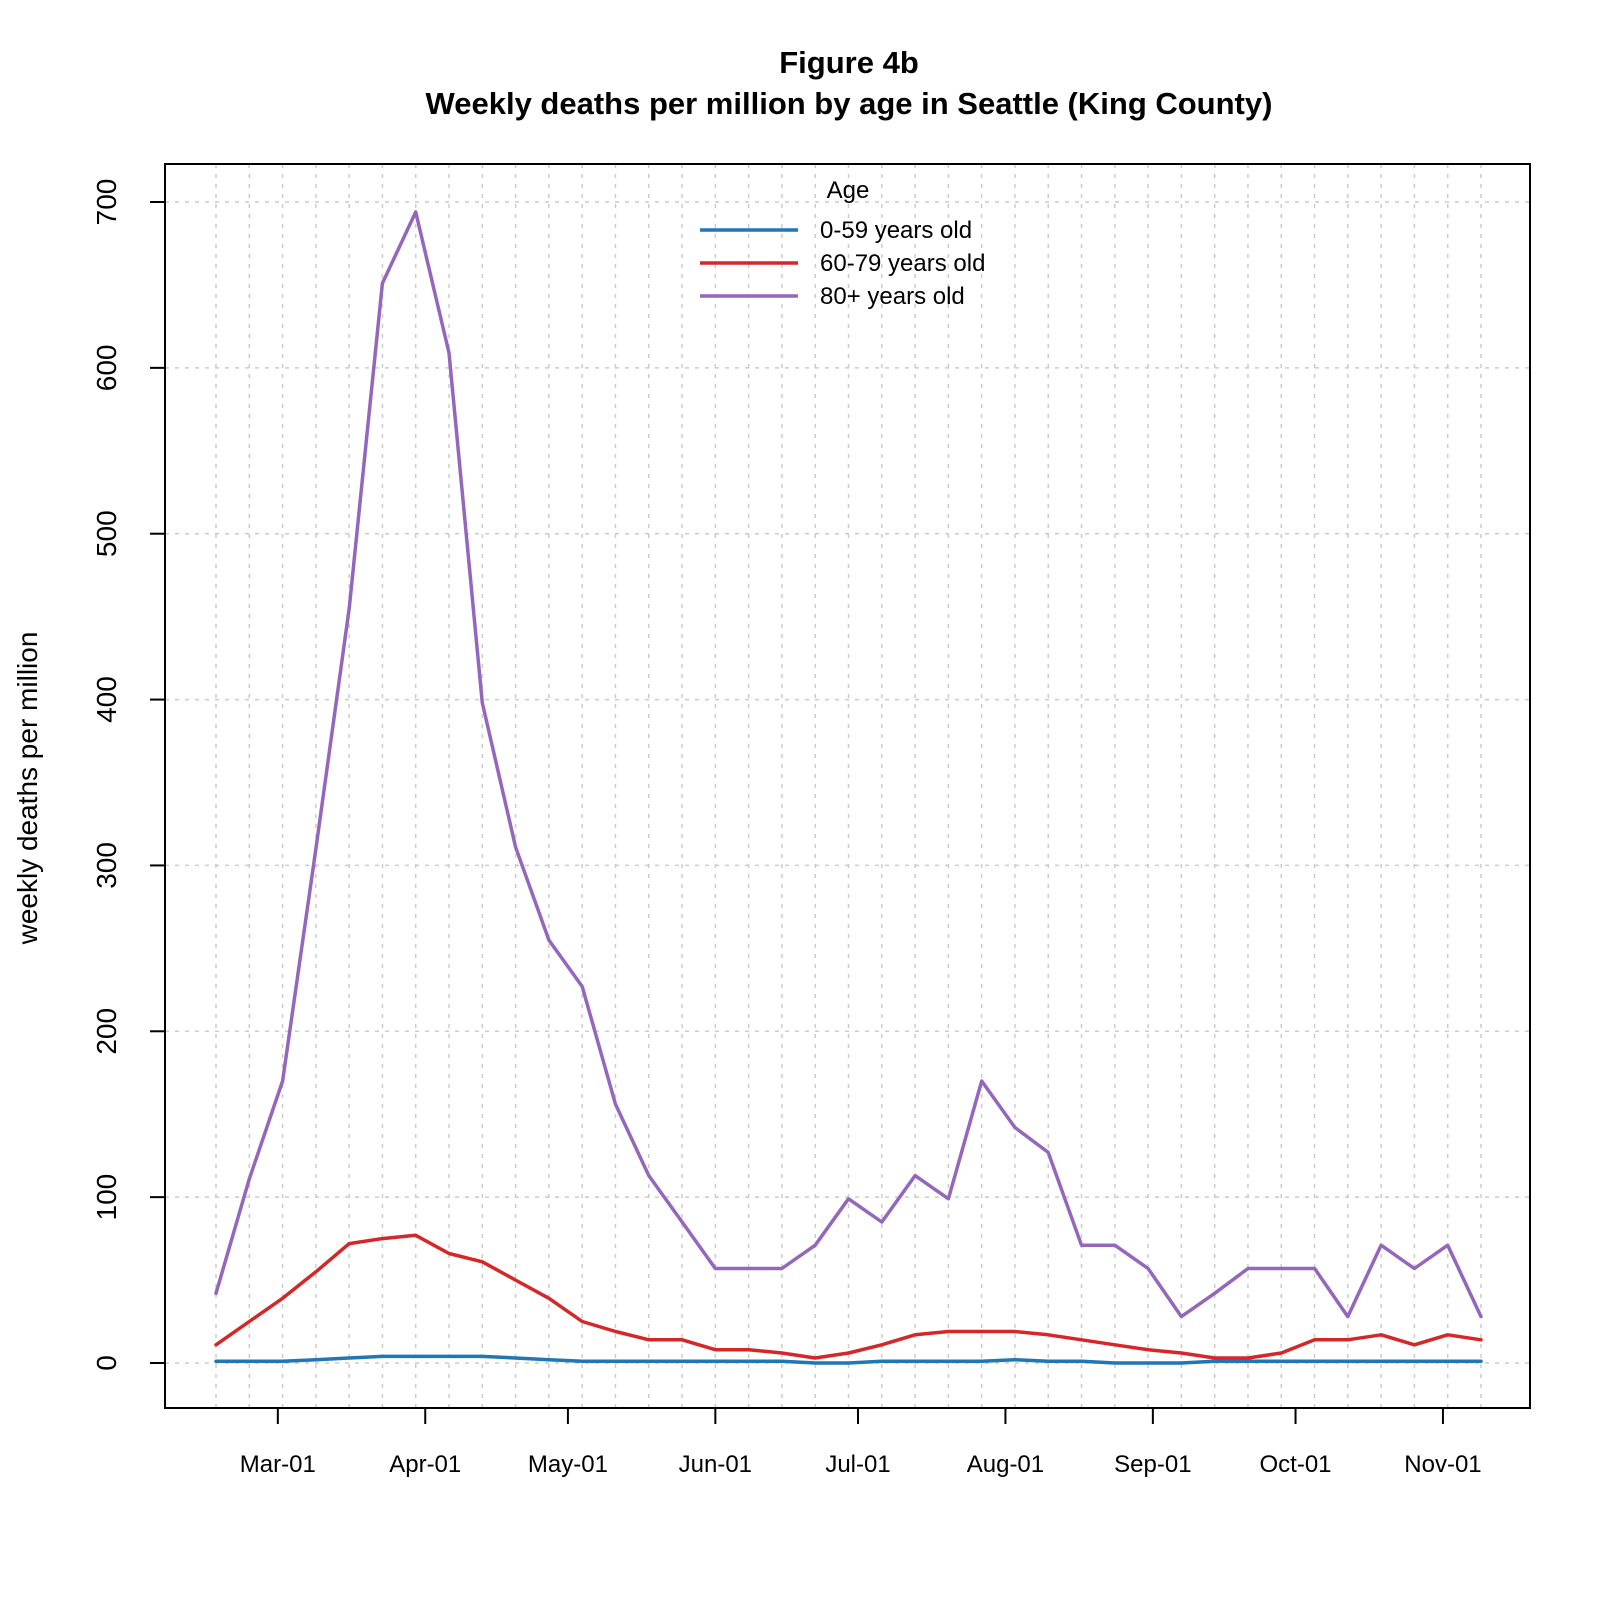 The width and height of the screenshot is (1600, 1600). What do you see at coordinates (568, 1464) in the screenshot?
I see `x-tick-label: May-01` at bounding box center [568, 1464].